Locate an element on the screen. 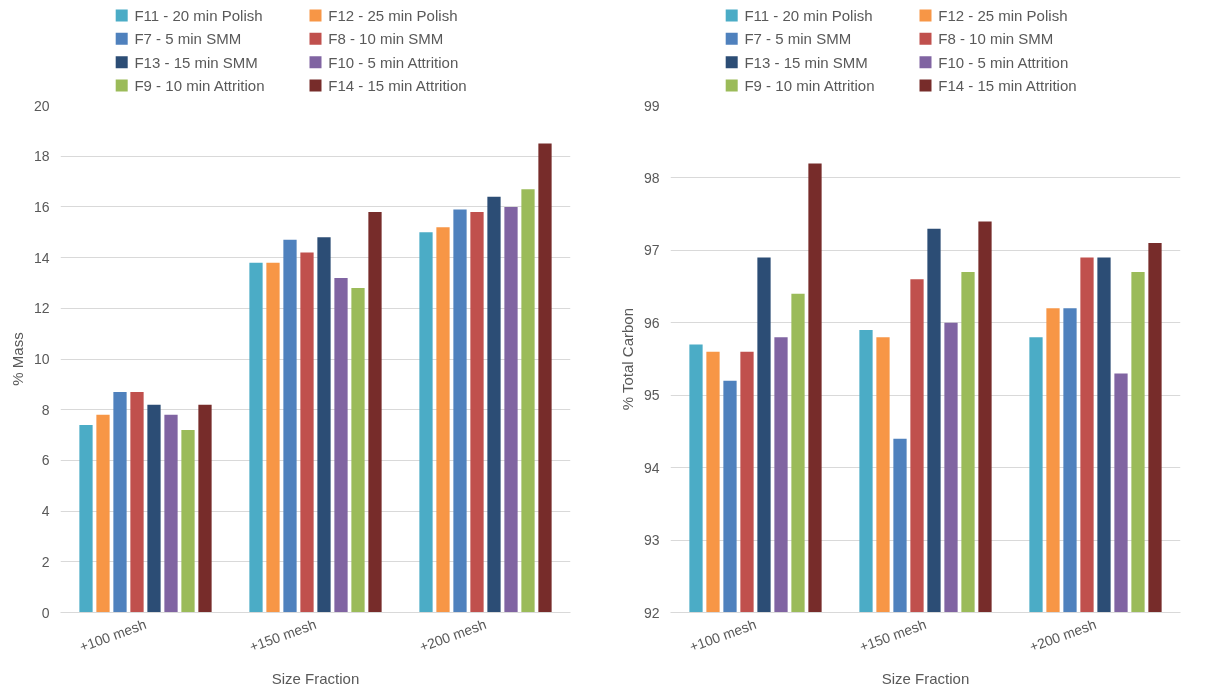 This screenshot has height=698, width=1230. y-tick-label: 0 is located at coordinates (45, 612).